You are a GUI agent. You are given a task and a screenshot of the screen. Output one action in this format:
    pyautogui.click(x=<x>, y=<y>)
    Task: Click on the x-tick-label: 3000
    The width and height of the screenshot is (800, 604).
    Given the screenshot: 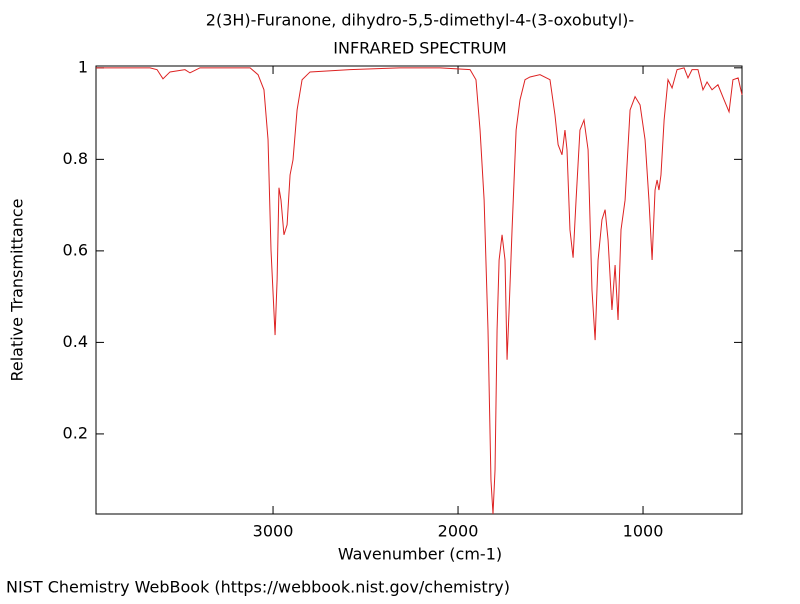 What is the action you would take?
    pyautogui.click(x=273, y=531)
    